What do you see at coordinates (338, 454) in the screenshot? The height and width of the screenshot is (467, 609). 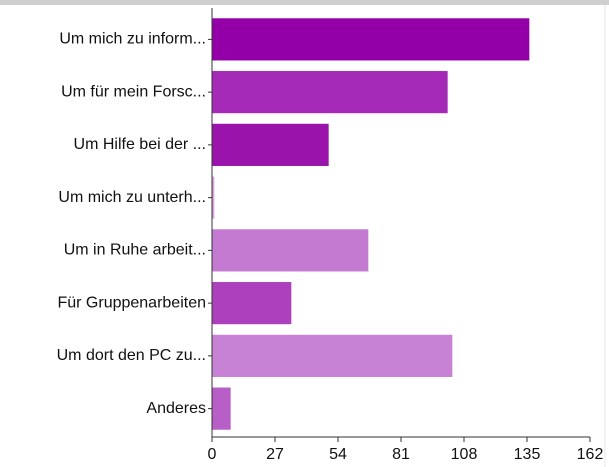 I see `x-tick-label: 54` at bounding box center [338, 454].